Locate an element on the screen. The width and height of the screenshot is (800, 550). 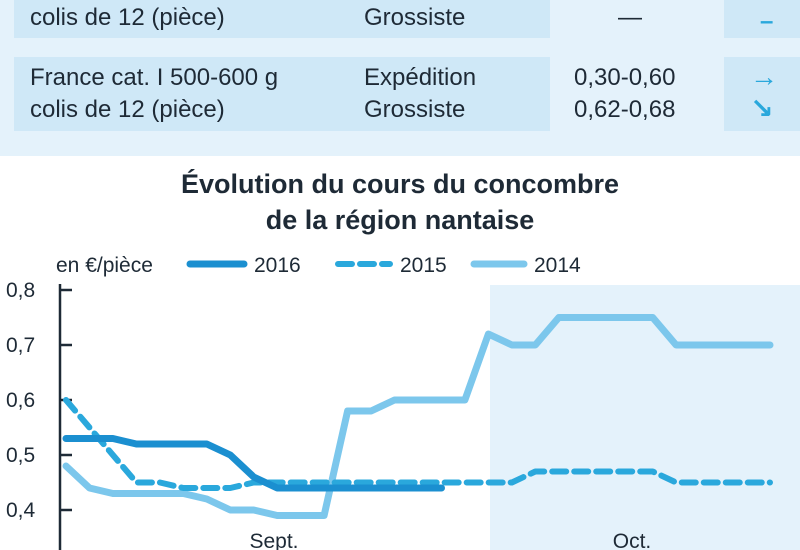
legend-label-2015: 2015 is located at coordinates (423, 265).